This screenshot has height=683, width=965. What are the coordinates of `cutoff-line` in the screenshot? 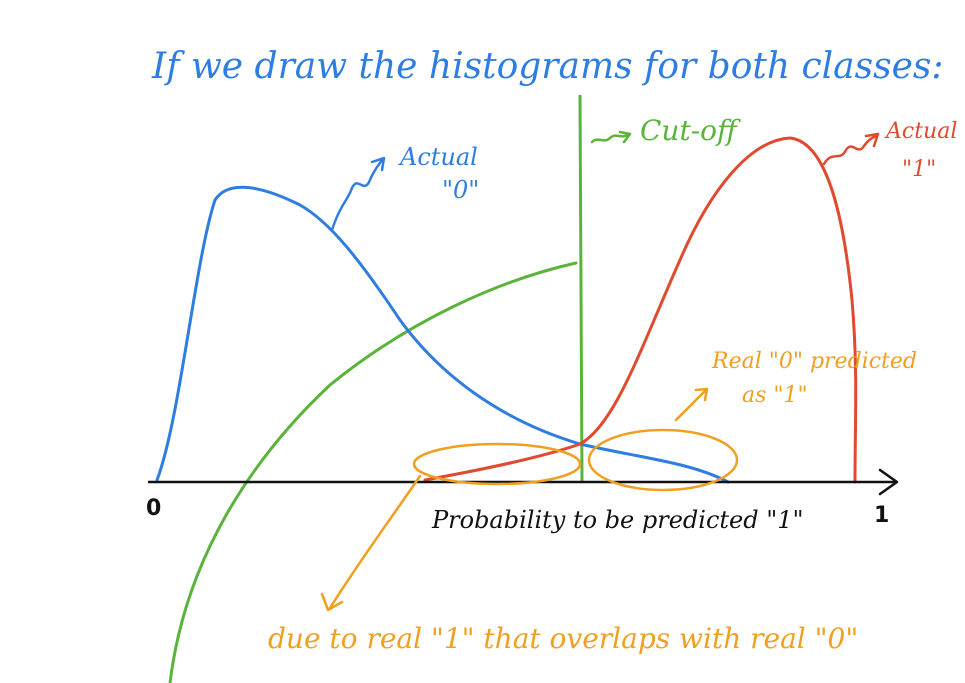 It's located at (581, 288).